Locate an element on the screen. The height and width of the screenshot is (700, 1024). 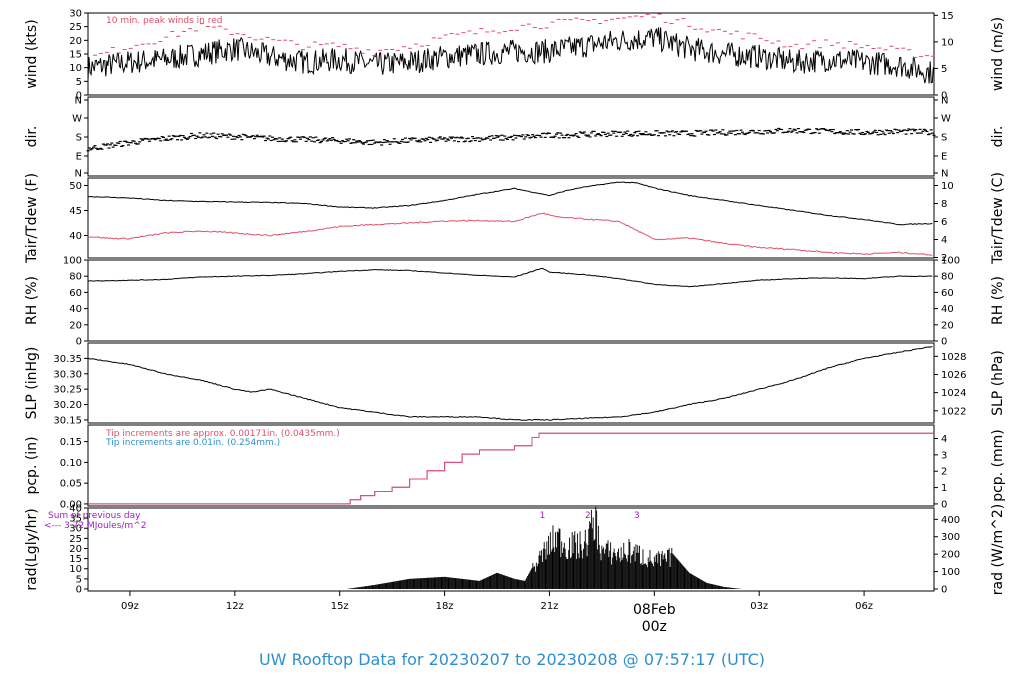
panel-dir: dir. dir.N NE ES SW WN N is located at coordinates (515, 138).